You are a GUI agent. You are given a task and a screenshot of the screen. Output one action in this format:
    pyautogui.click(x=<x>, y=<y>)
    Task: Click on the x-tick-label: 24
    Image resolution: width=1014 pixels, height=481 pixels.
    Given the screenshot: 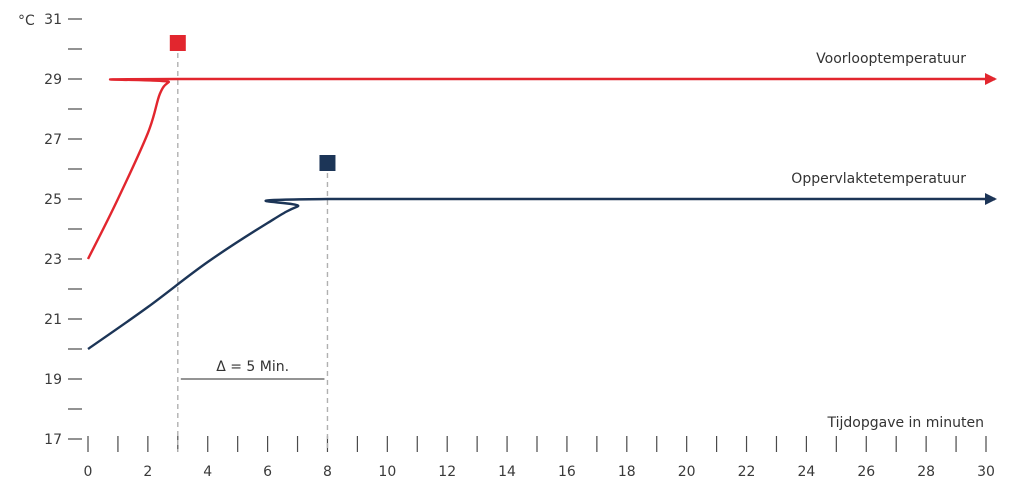 What is the action you would take?
    pyautogui.click(x=806, y=472)
    